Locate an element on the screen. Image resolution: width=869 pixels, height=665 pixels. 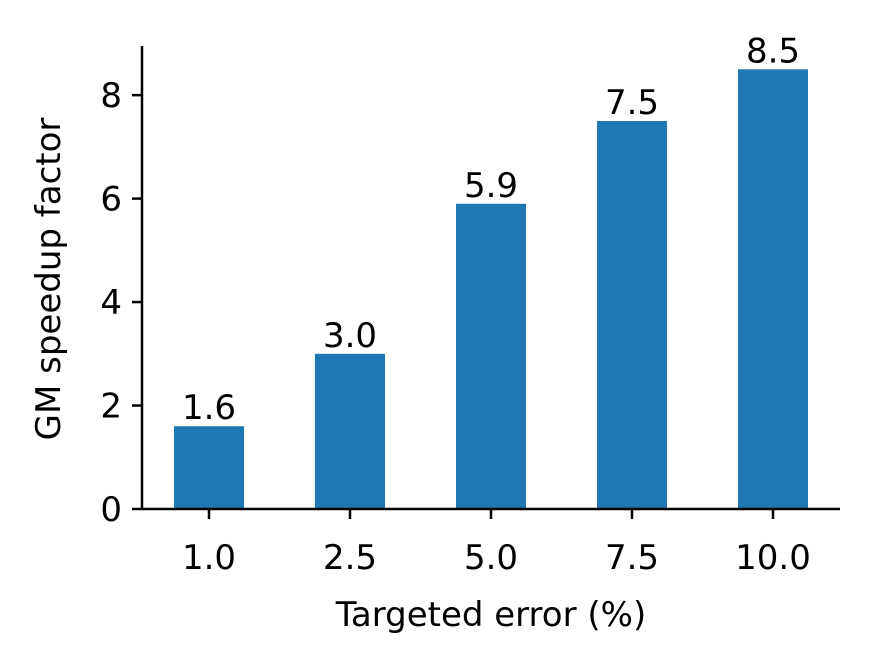
y-axis-ticks: 0 2 4 6 8 is located at coordinates (121, 303).